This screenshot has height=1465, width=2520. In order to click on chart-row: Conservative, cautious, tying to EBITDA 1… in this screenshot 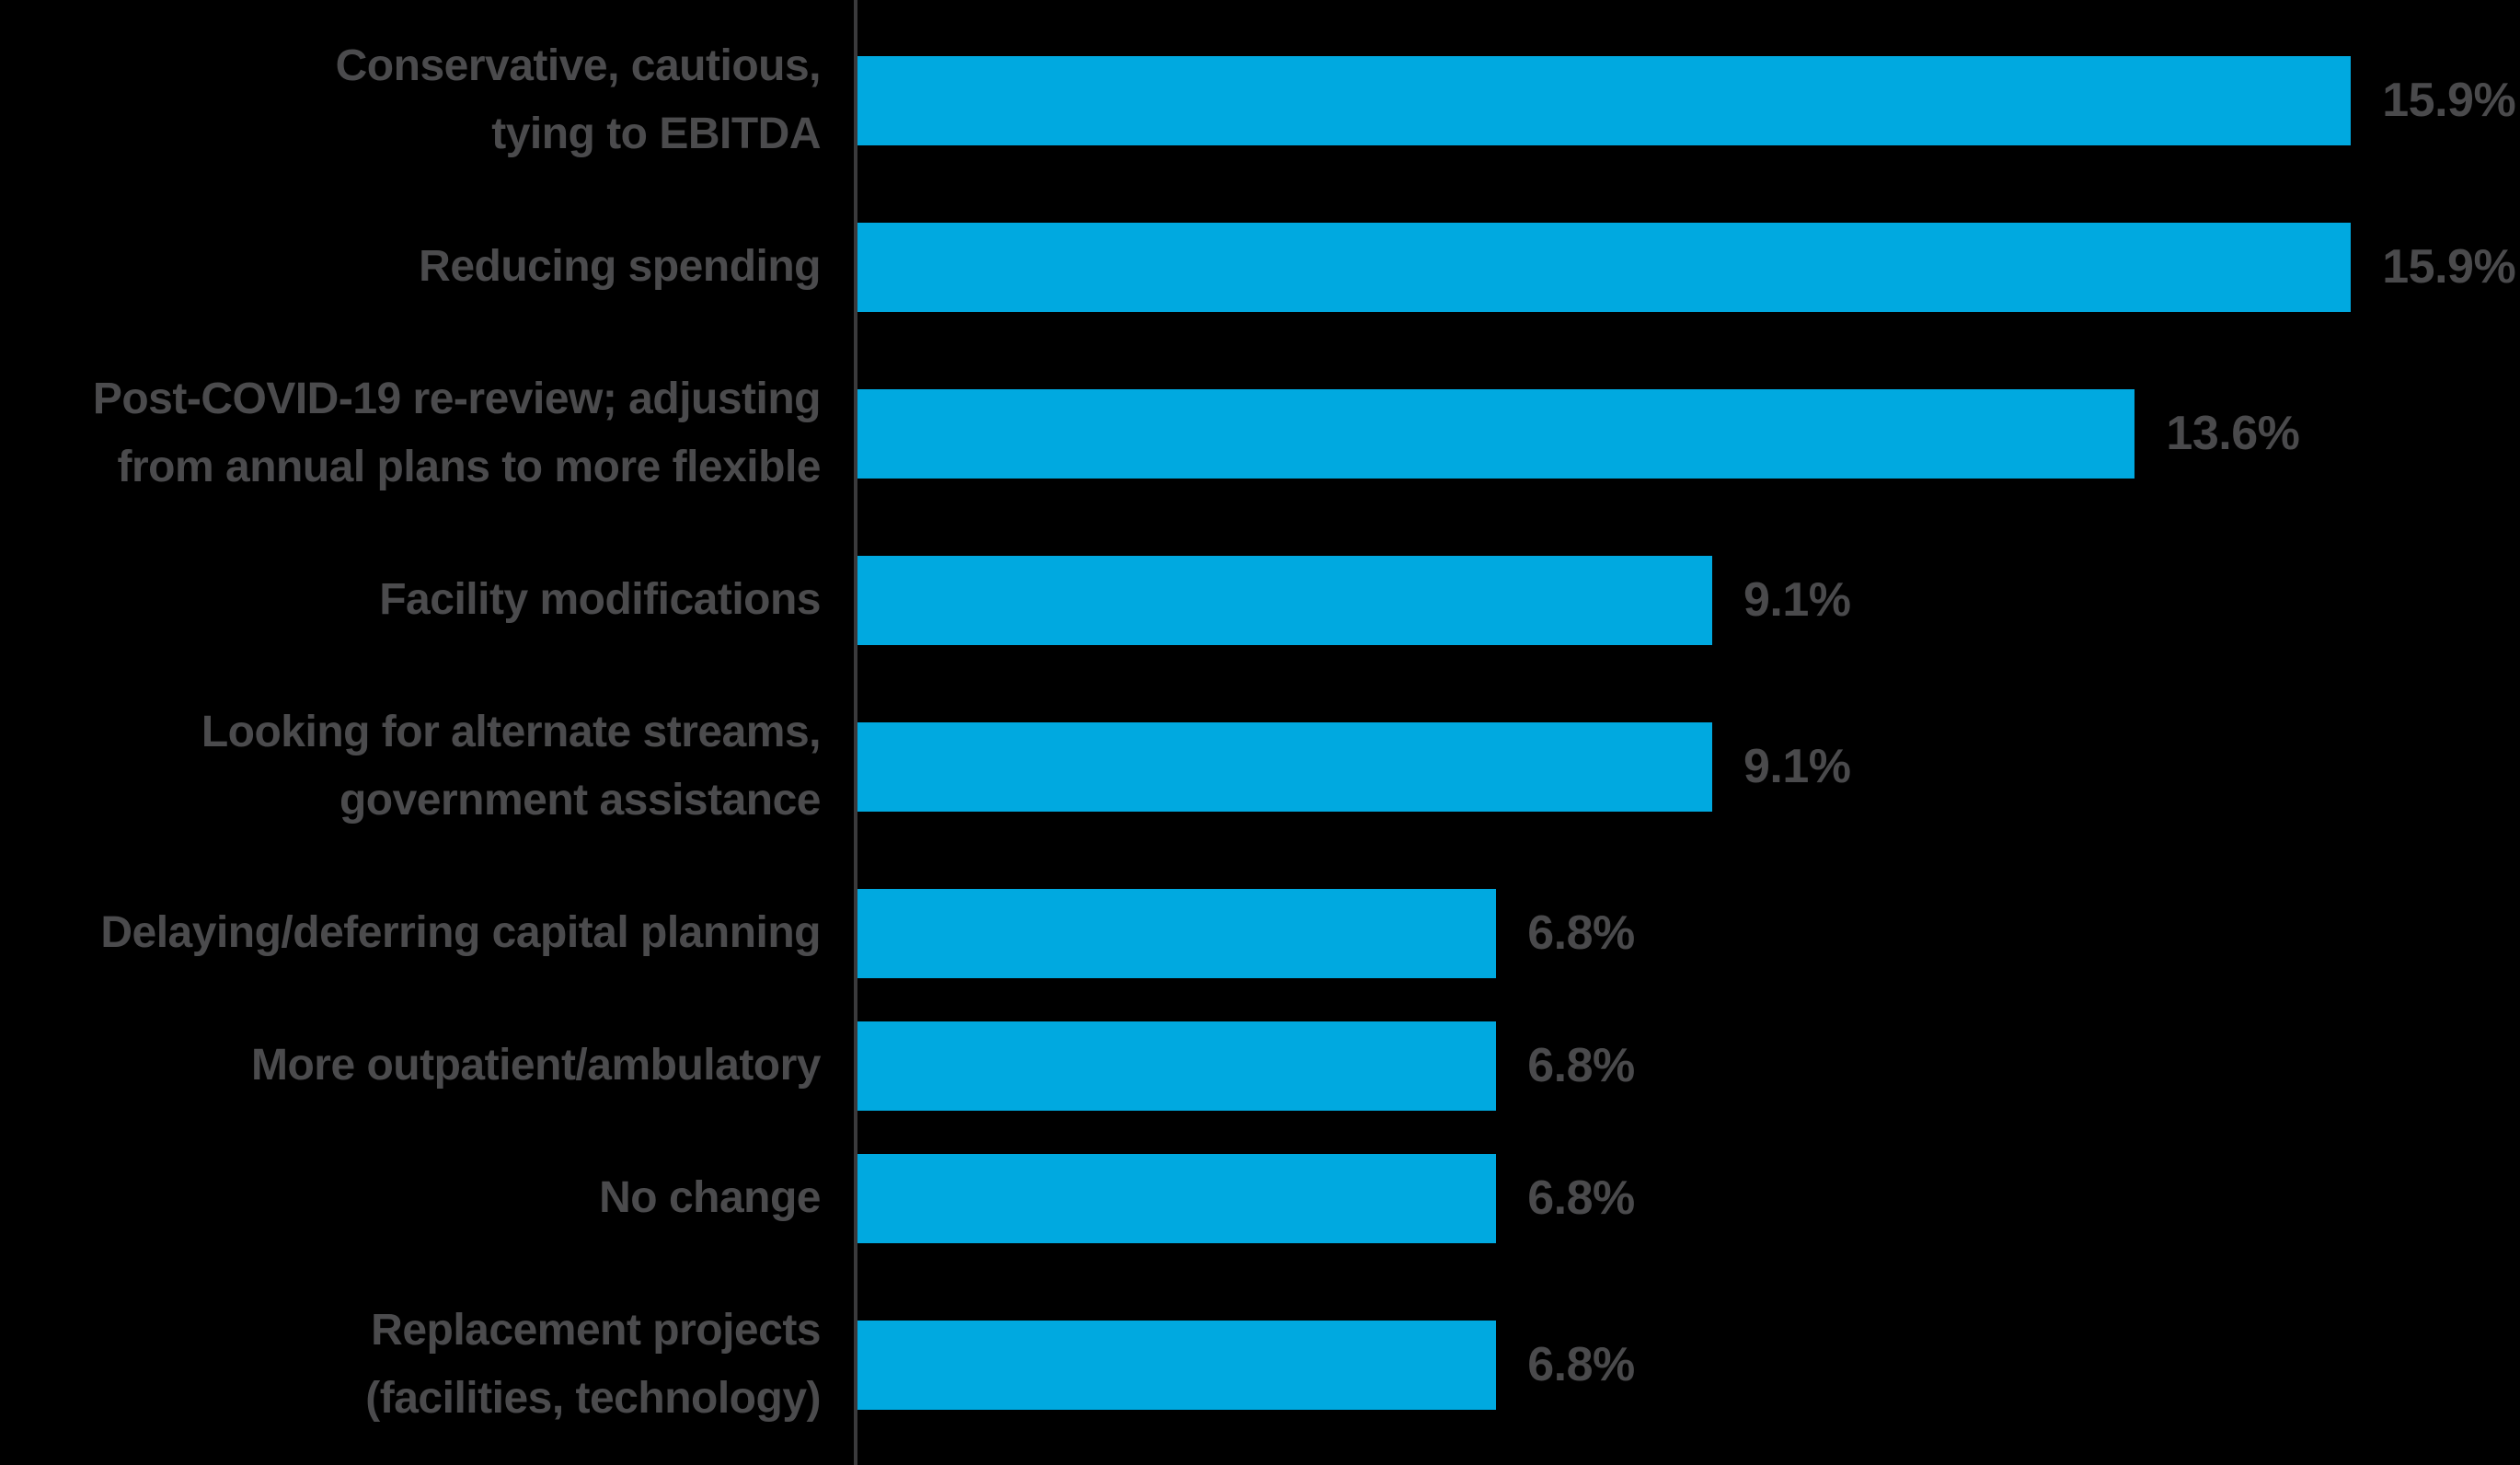, I will do `click(1260, 100)`.